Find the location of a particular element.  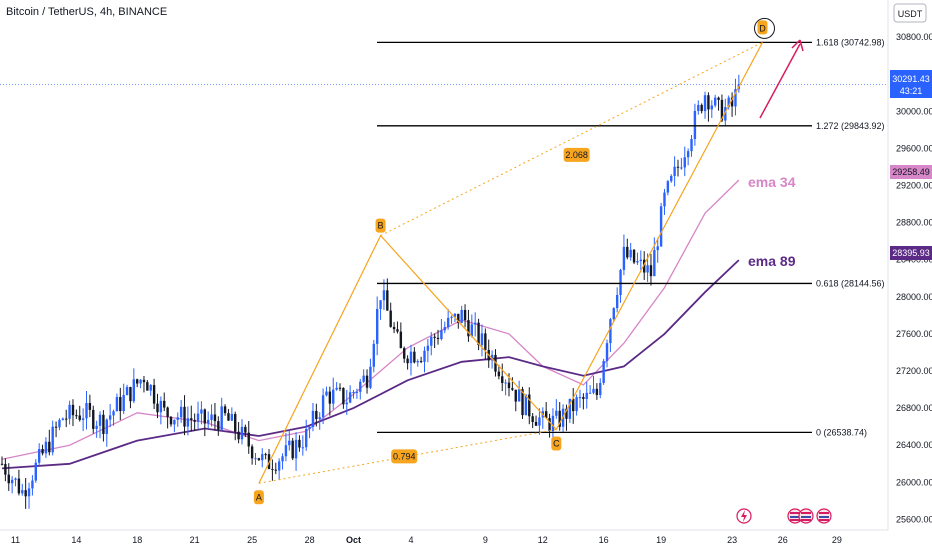

time-tick-label: 9 is located at coordinates (485, 540).